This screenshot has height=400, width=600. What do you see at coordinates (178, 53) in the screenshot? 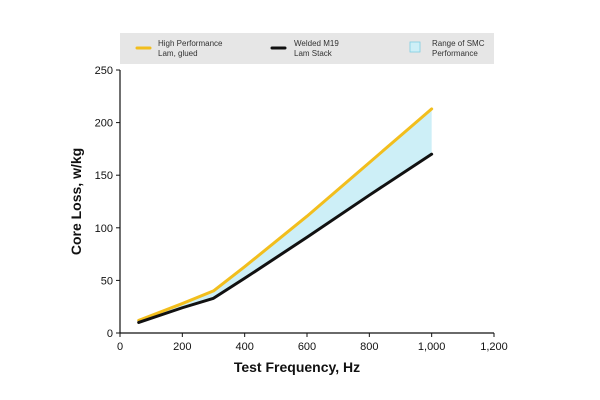
I see `legend-label-high-performance-line: Lam, glued` at bounding box center [178, 53].